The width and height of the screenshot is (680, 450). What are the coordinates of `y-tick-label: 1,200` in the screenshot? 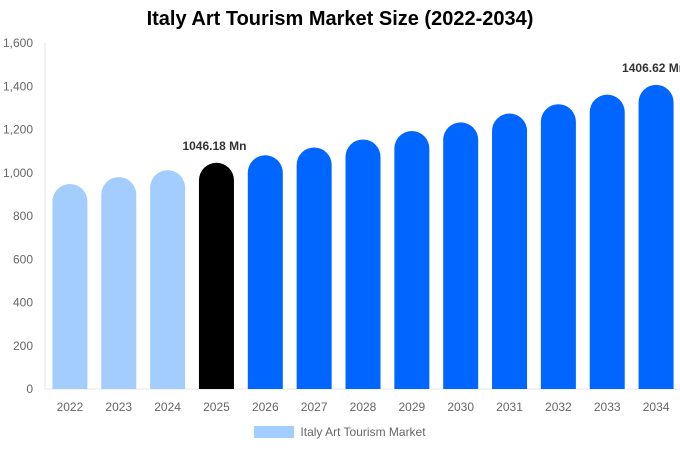 It's located at (18, 130).